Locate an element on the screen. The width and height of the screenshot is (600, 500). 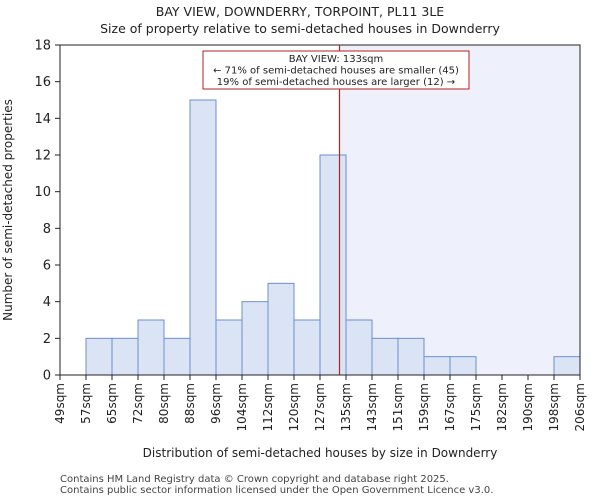
y-tick-label: 6 is located at coordinates (47, 266).